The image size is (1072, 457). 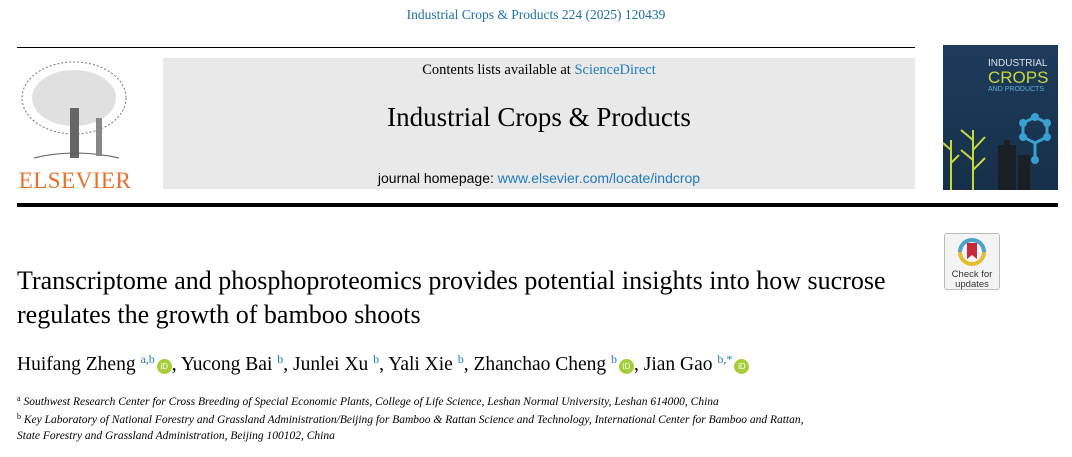 I want to click on affiliation-mark: a, so click(x=19, y=398).